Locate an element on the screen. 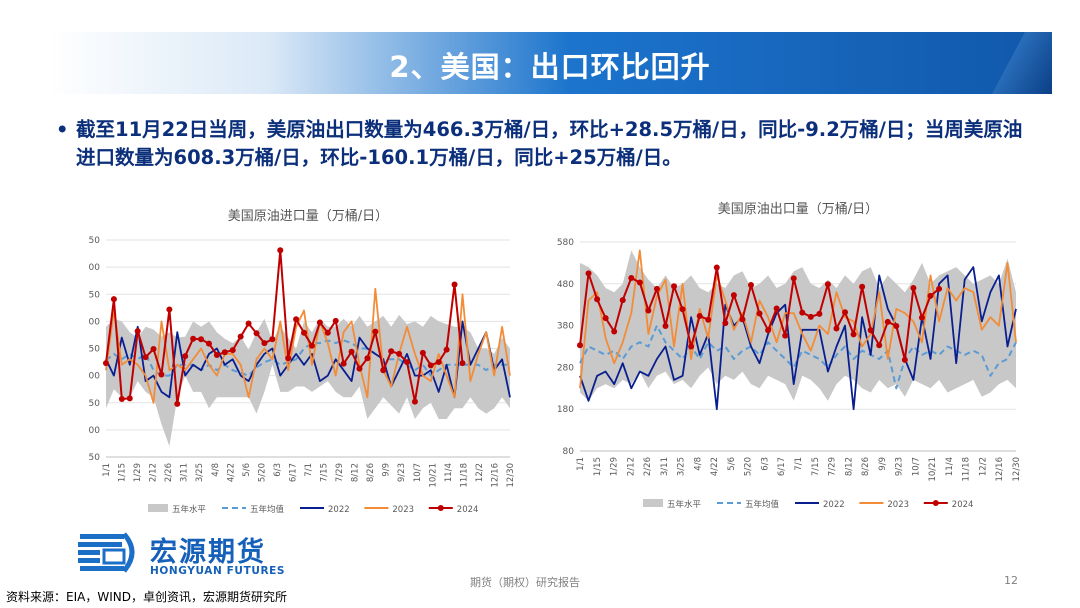 The height and width of the screenshot is (608, 1080). y-tick-label: 700 is located at coordinates (94, 322).